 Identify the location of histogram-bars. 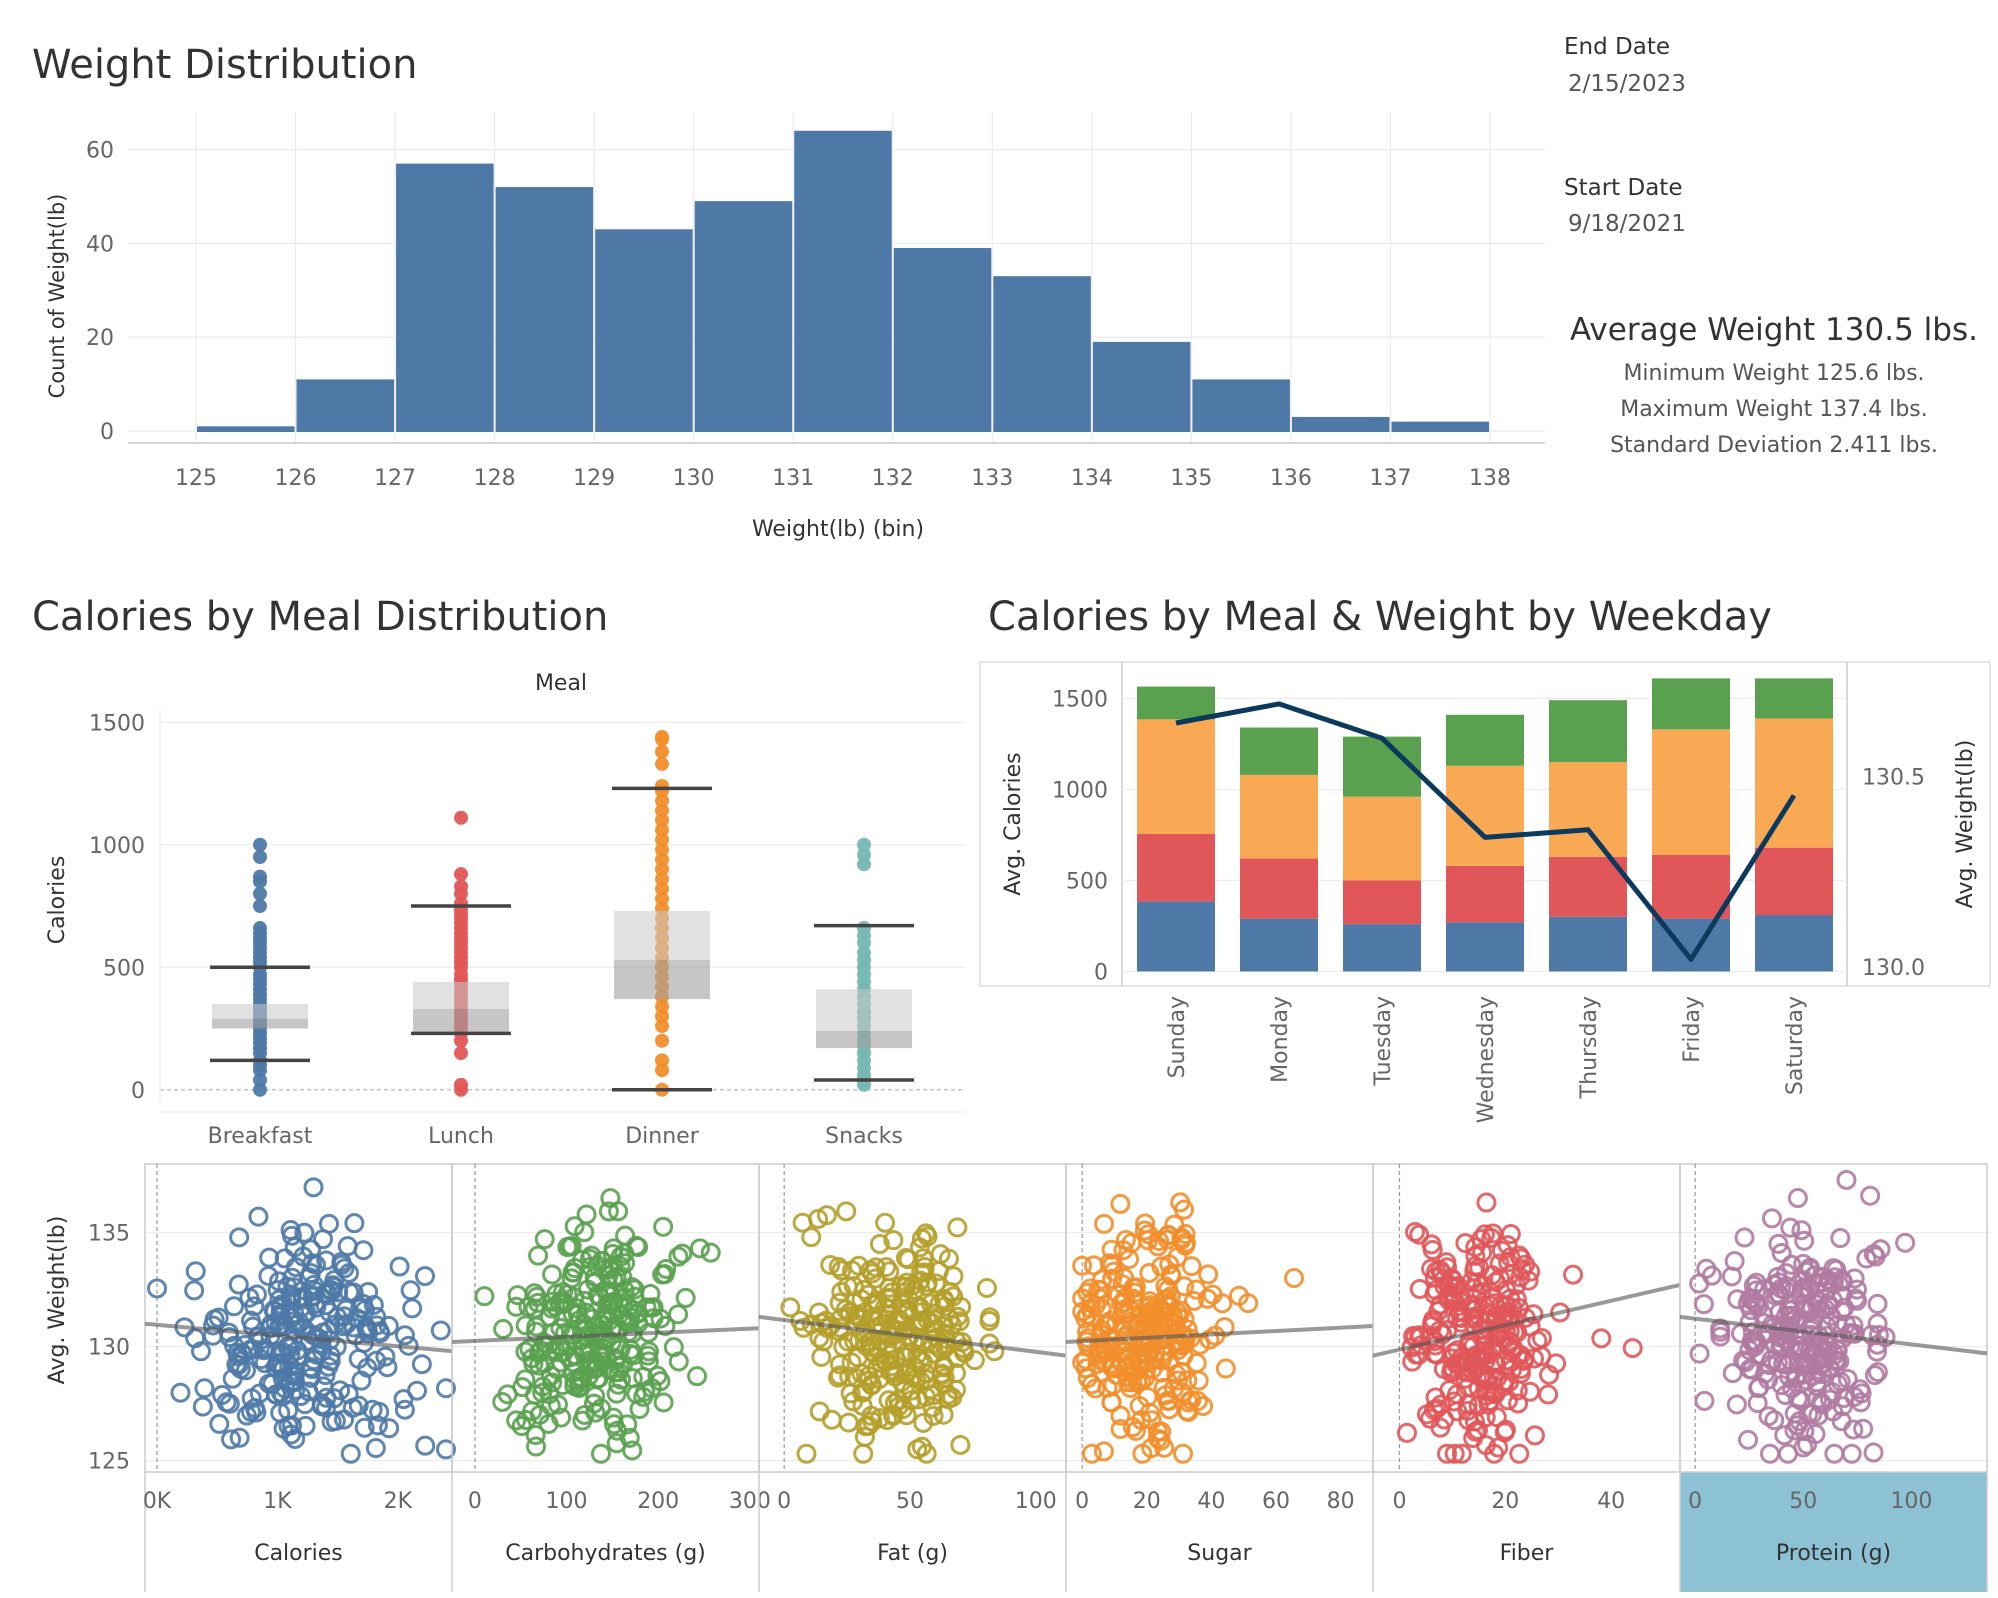
(843, 281).